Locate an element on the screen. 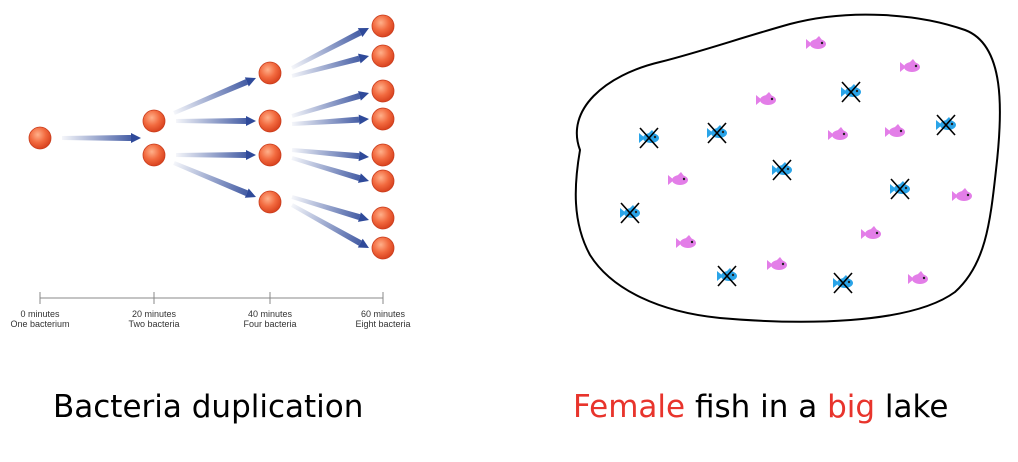 The height and width of the screenshot is (462, 1018). caption-text: fish in a is located at coordinates (756, 407).